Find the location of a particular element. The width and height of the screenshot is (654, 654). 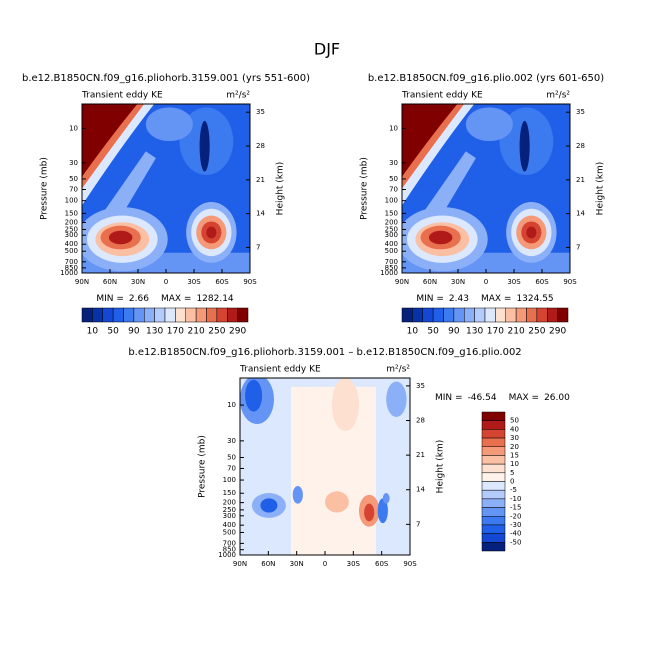

min-max: MIN = 2.66 MAX = 1282.14 is located at coordinates (165, 299).